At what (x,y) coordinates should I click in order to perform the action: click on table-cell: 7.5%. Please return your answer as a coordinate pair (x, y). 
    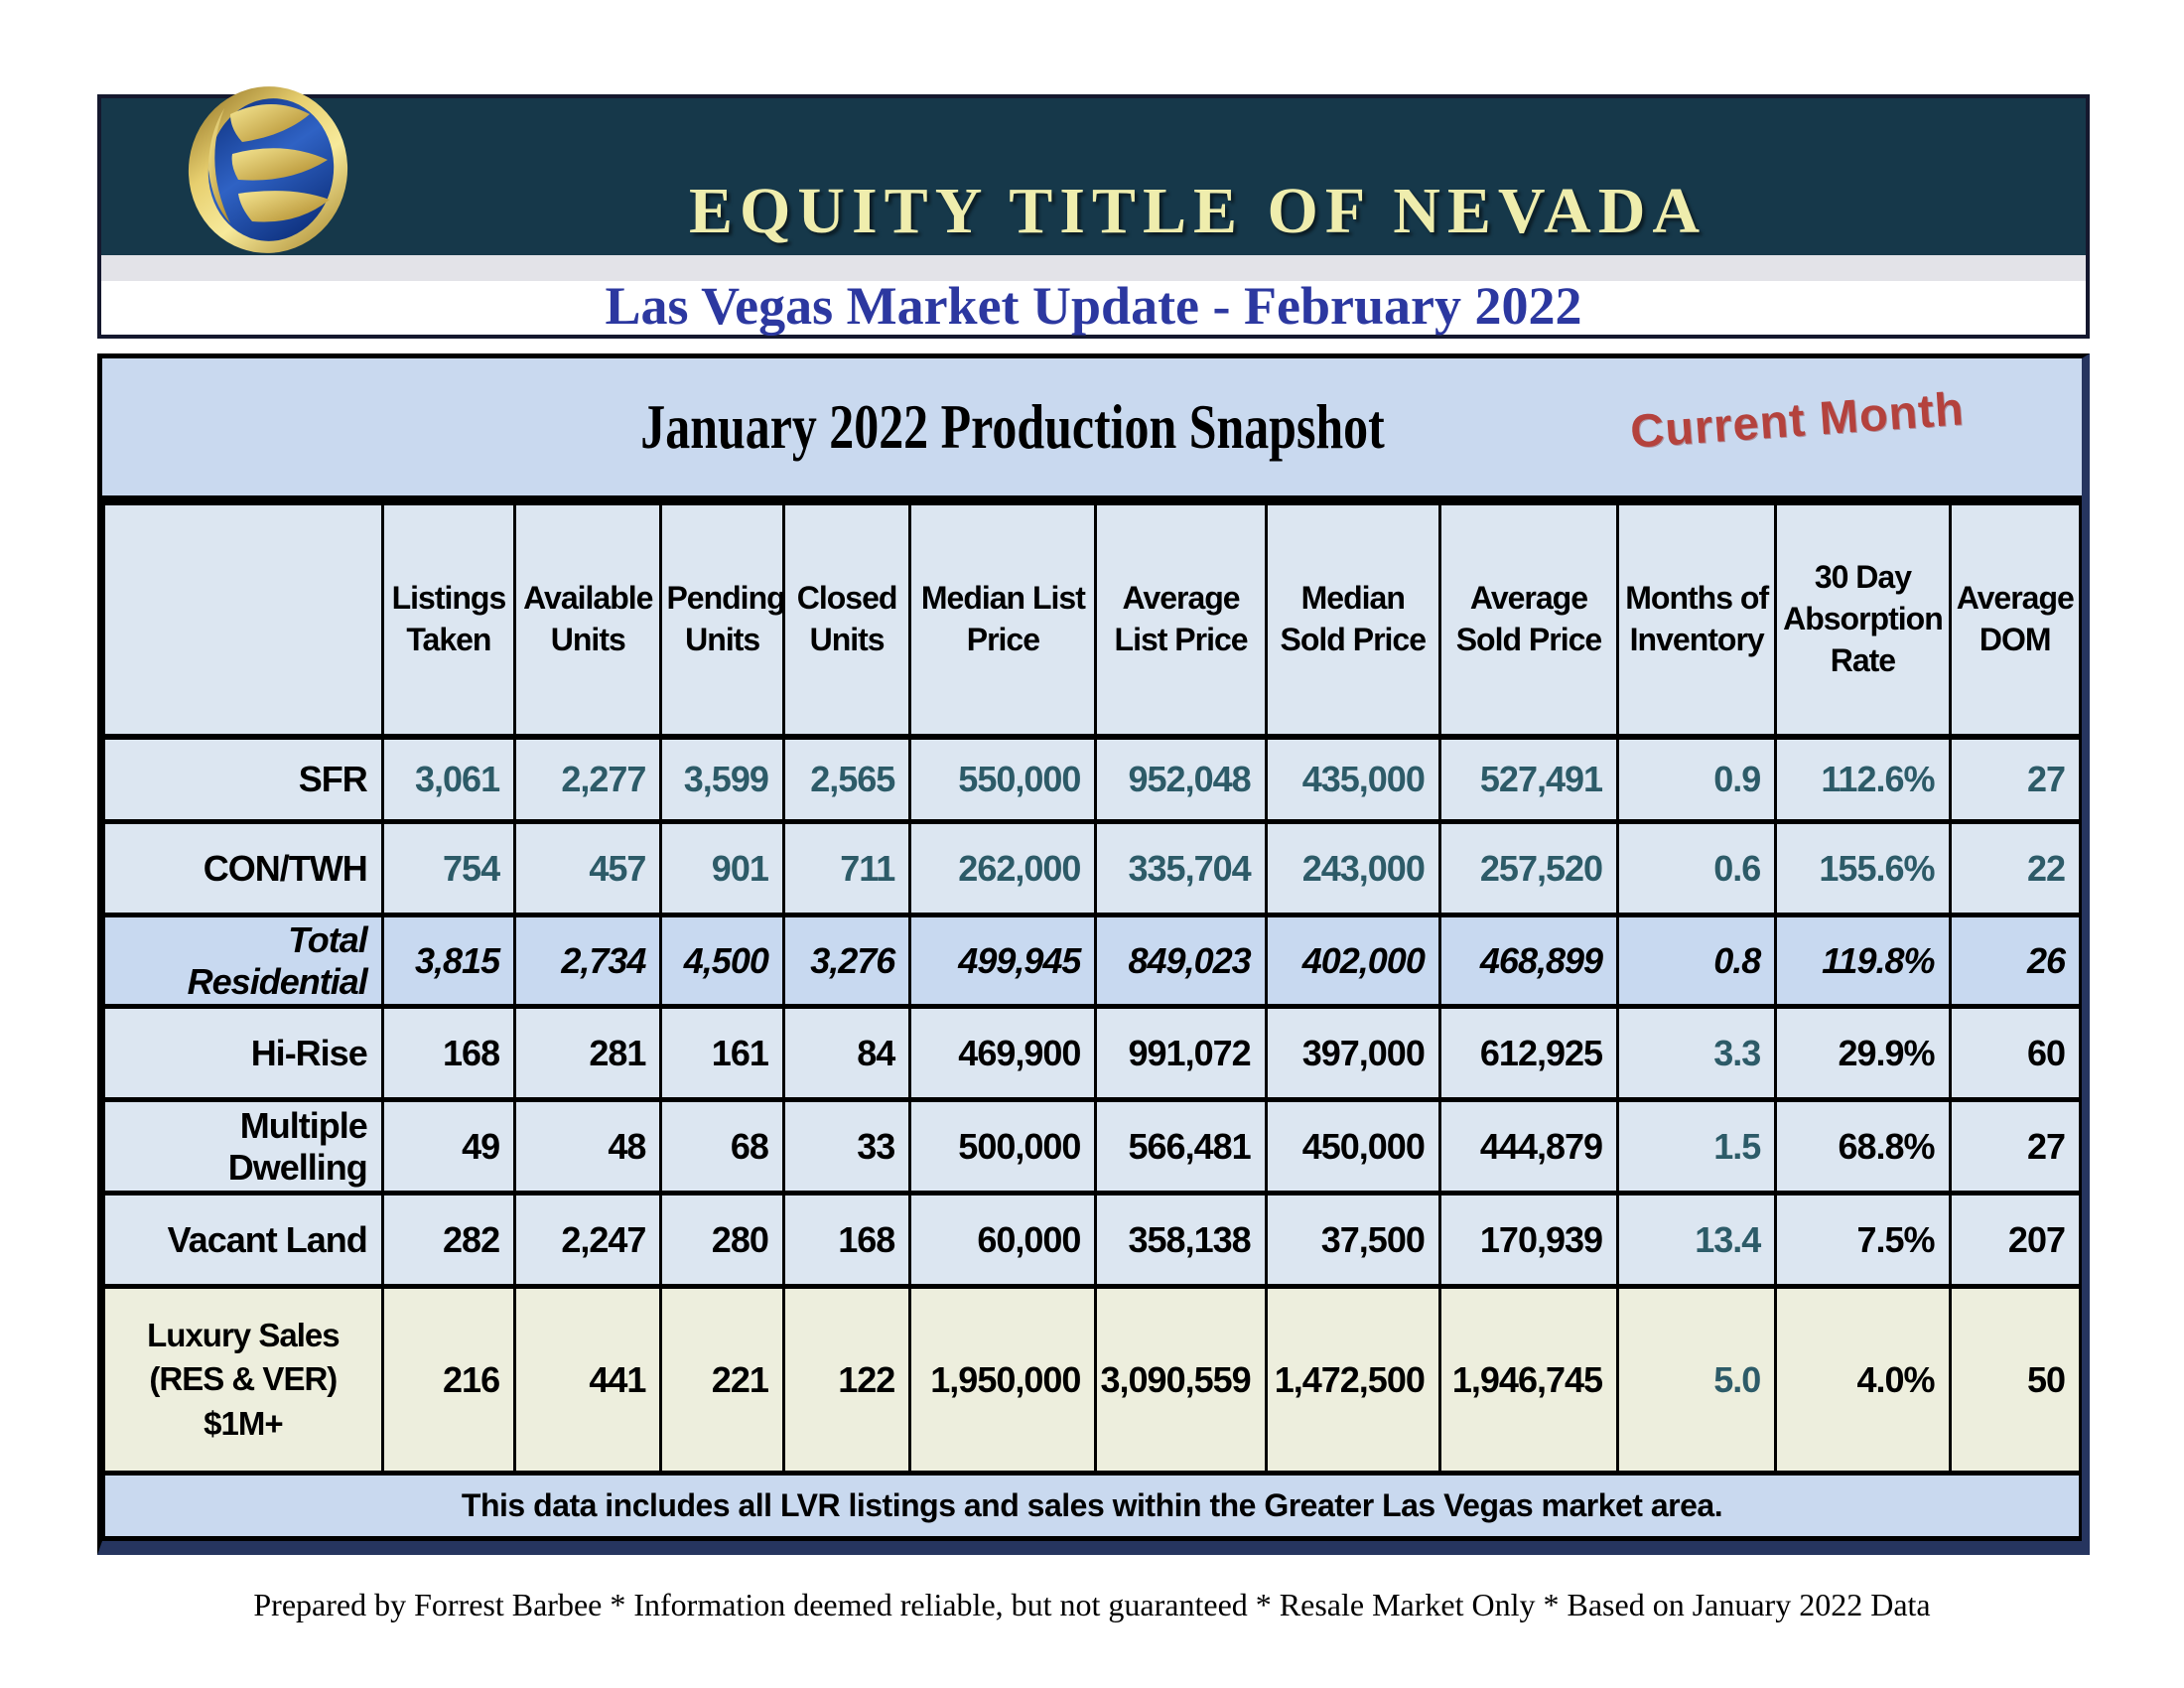
    Looking at the image, I should click on (1863, 1240).